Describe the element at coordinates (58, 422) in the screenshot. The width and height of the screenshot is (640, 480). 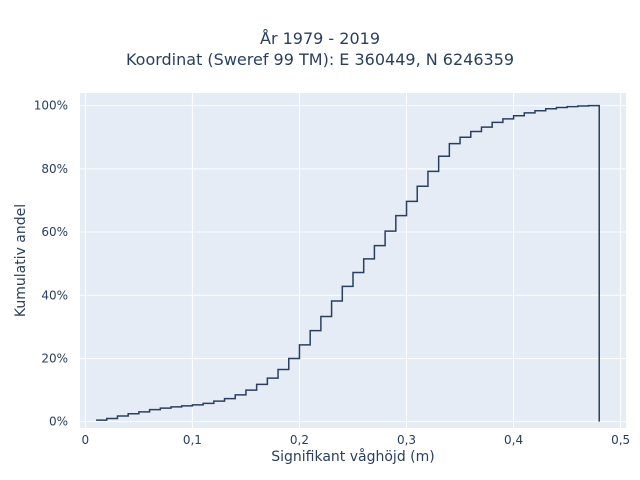
I see `y-tick-label: 0%` at that location.